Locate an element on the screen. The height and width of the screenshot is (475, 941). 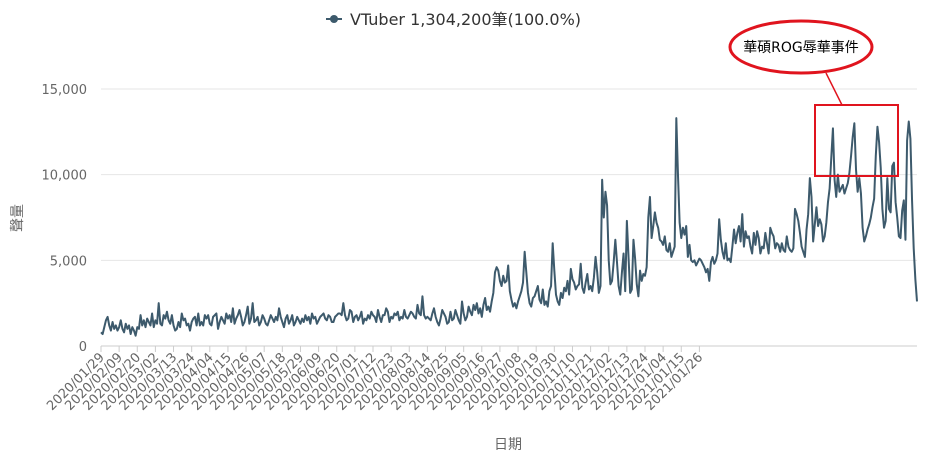
legend-dot-icon is located at coordinates (334, 19).